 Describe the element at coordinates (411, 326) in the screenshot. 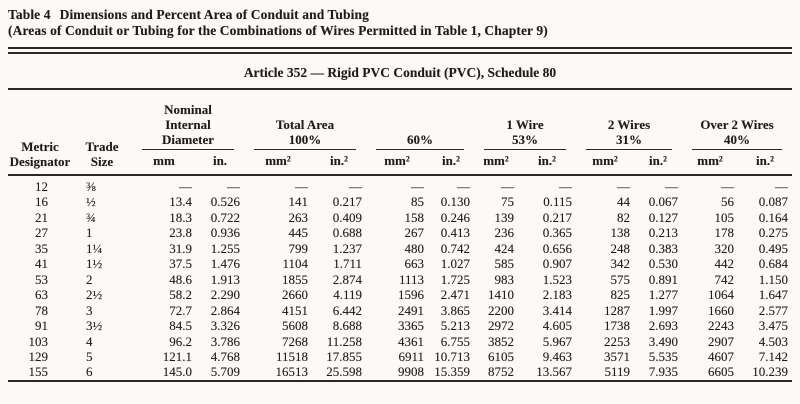

I see `value-cell: 3365` at that location.